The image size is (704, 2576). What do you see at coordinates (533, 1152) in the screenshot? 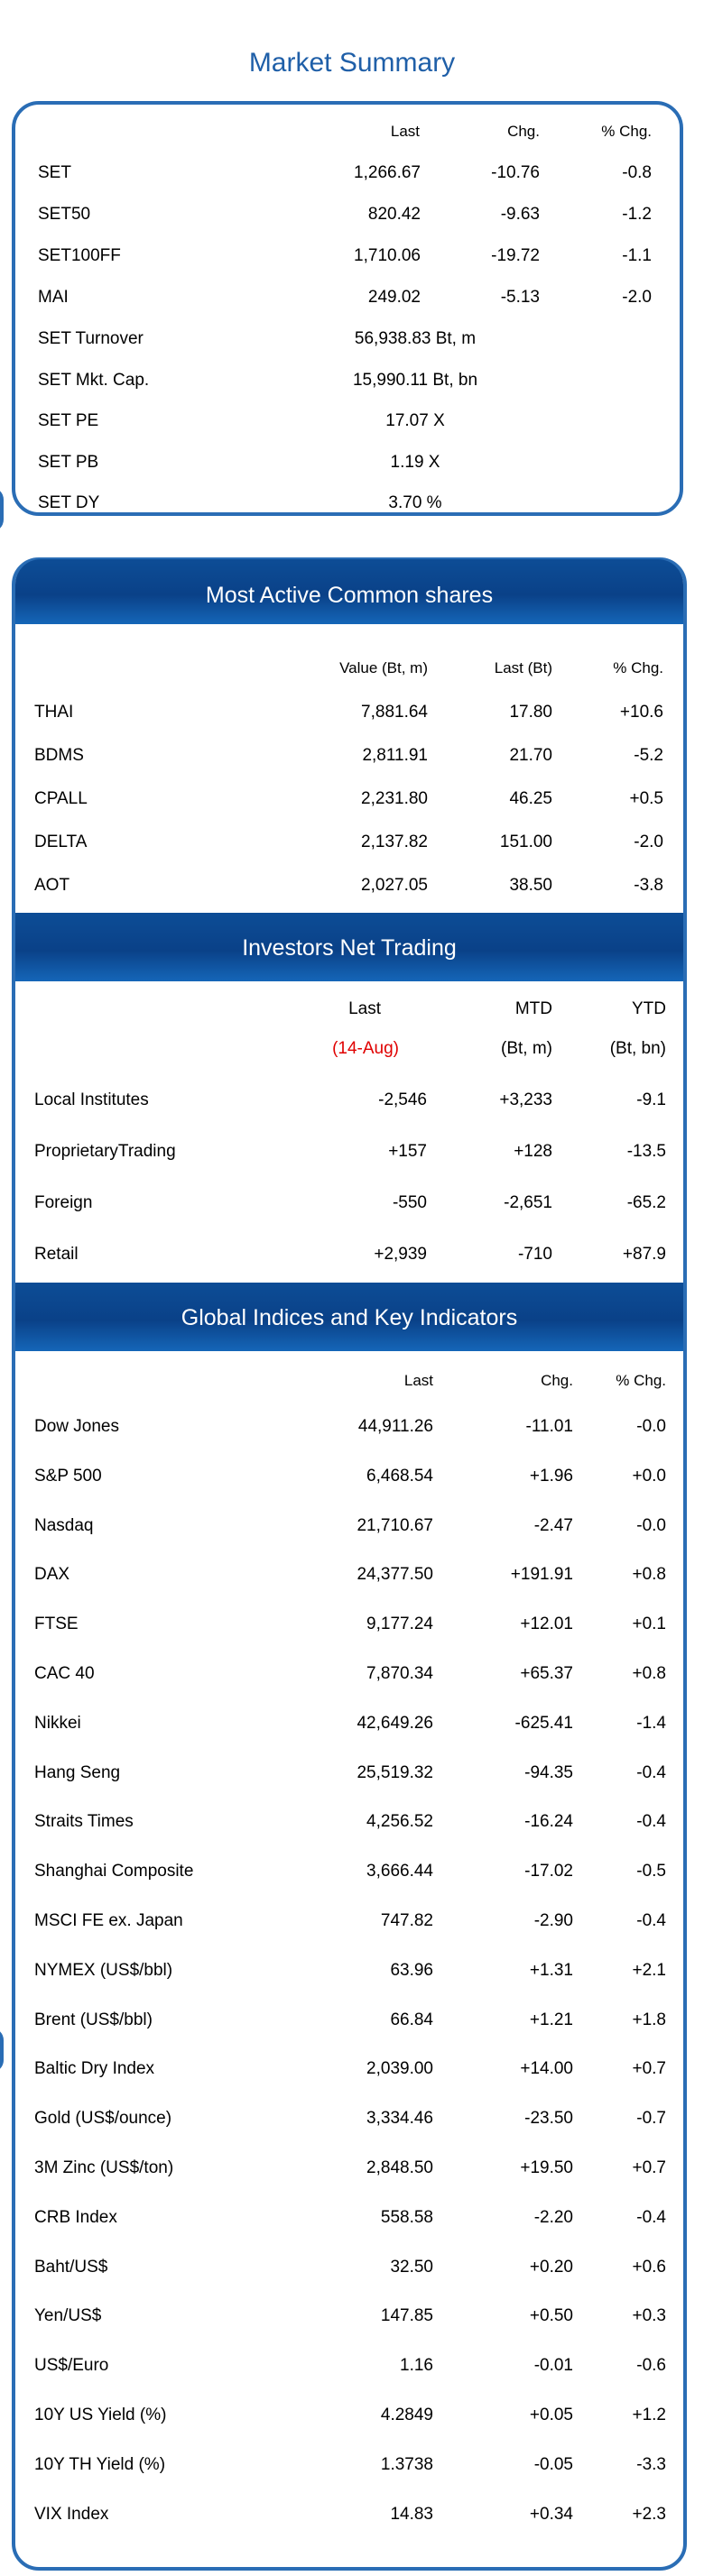
I see `mtd-value: +128` at bounding box center [533, 1152].